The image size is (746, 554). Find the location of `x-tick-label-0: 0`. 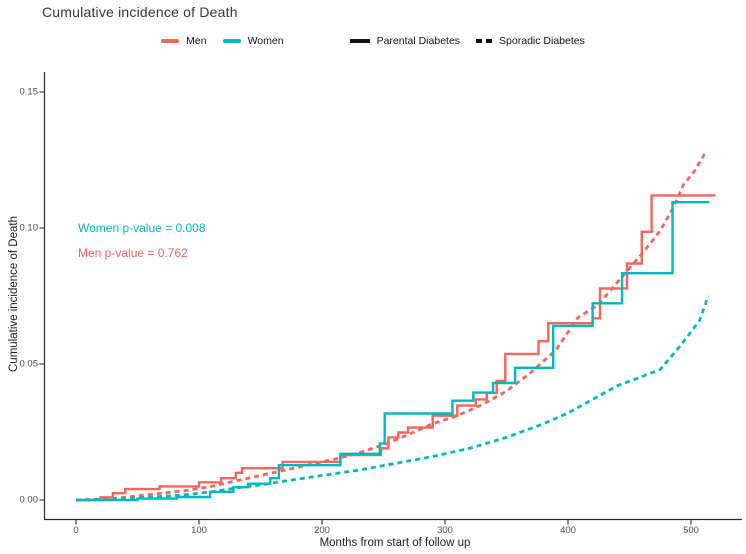

x-tick-label-0: 0 is located at coordinates (76, 530).